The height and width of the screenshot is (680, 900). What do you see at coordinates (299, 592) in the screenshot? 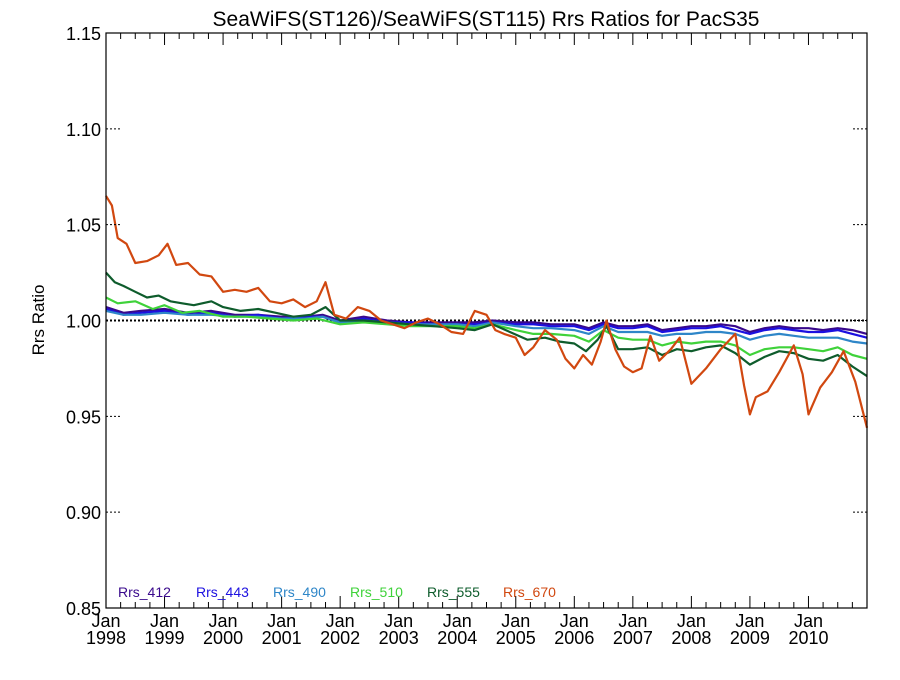
I see `legend-entry: Rrs_490` at bounding box center [299, 592].